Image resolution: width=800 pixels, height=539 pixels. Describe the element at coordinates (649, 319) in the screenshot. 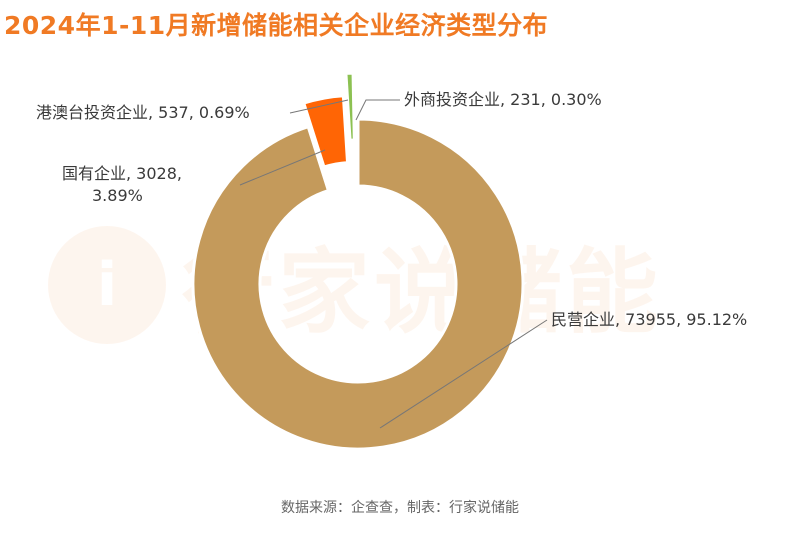

I see `label-private: 民营企业, 73955, 95.12%` at that location.